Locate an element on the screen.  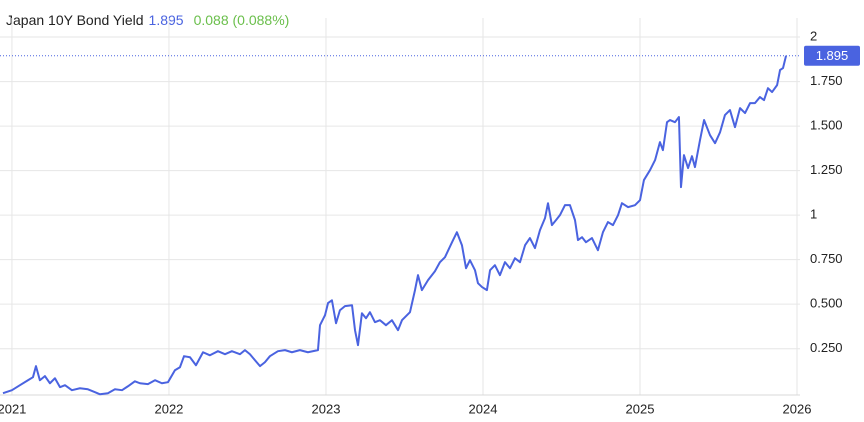
y-tick-label: 1.750 is located at coordinates (826, 80).